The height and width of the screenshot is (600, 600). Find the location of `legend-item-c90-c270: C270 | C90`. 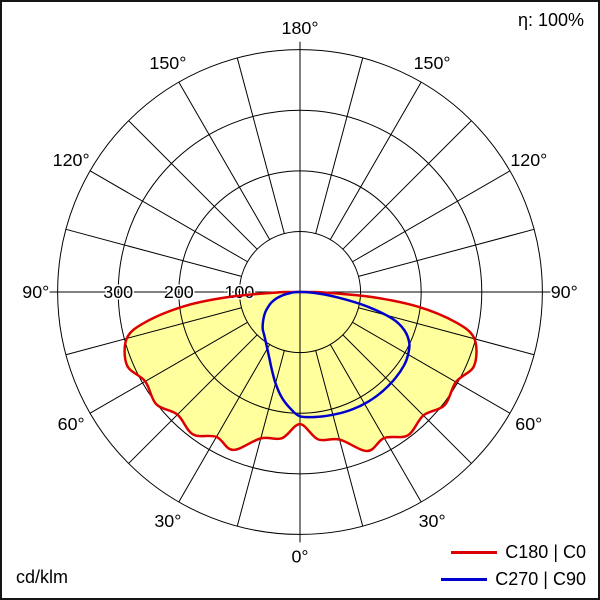

legend-item-c90-c270: C270 | C90 is located at coordinates (513, 579).